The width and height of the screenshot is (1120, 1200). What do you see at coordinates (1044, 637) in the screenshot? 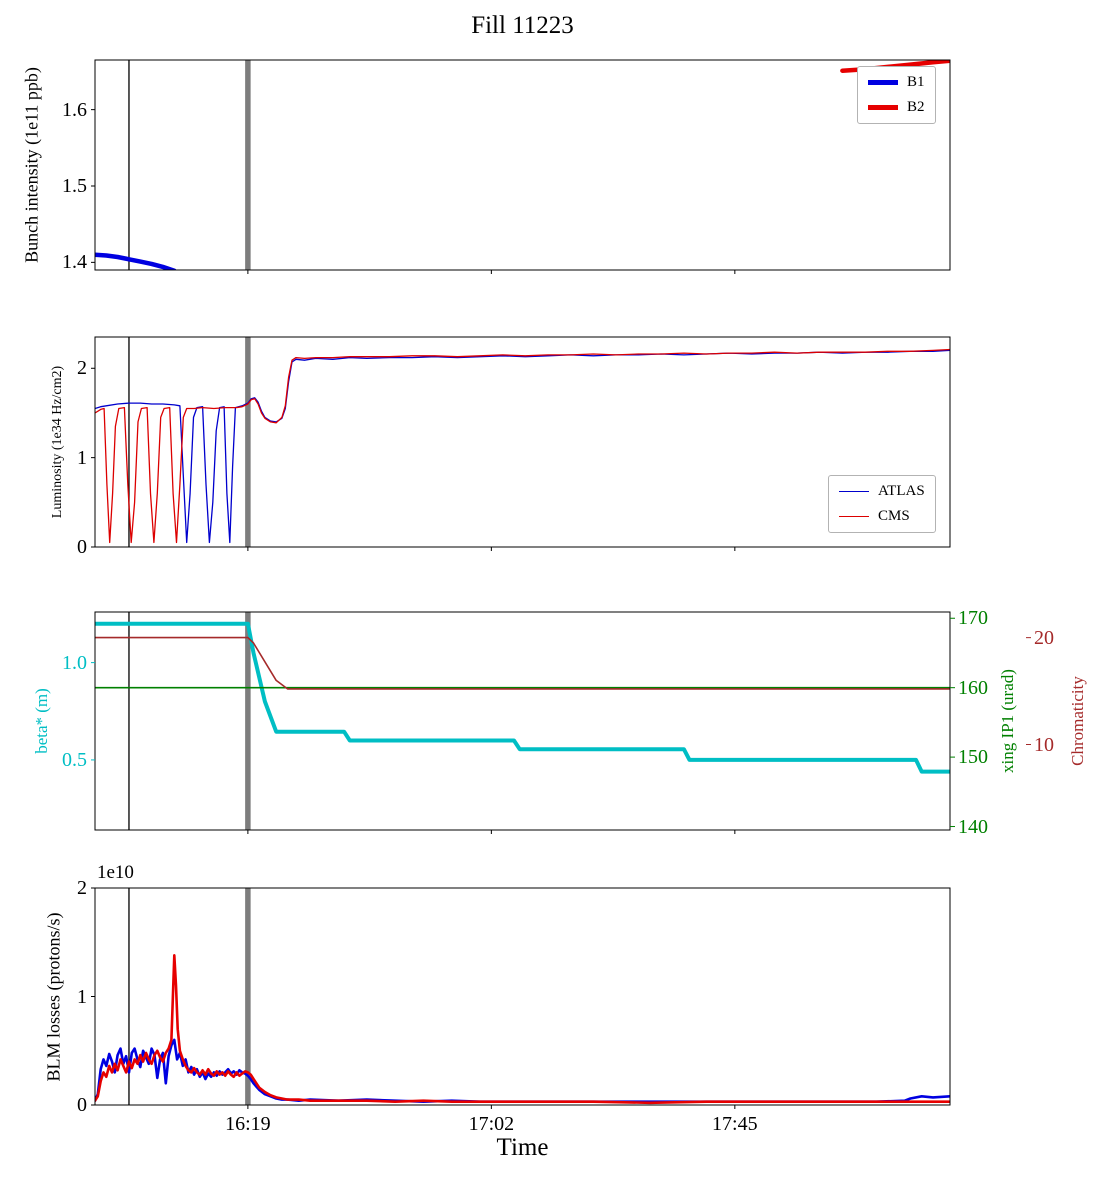
I see `y-tick-label-right: 20` at bounding box center [1044, 637].